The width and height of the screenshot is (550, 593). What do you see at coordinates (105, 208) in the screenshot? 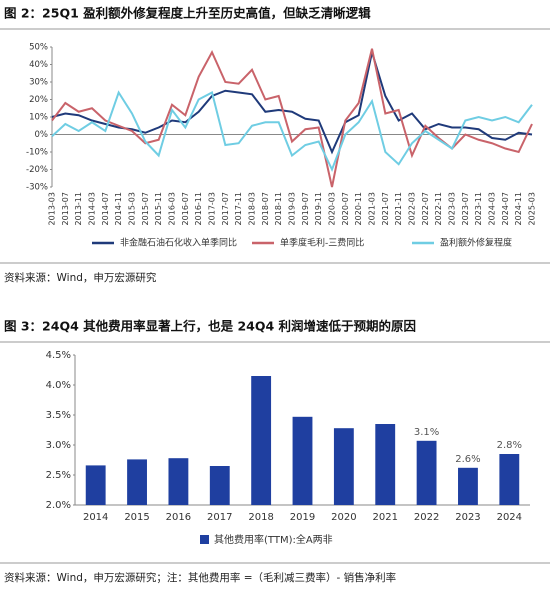
I see `x-tick-label: 2014-07` at bounding box center [105, 208].